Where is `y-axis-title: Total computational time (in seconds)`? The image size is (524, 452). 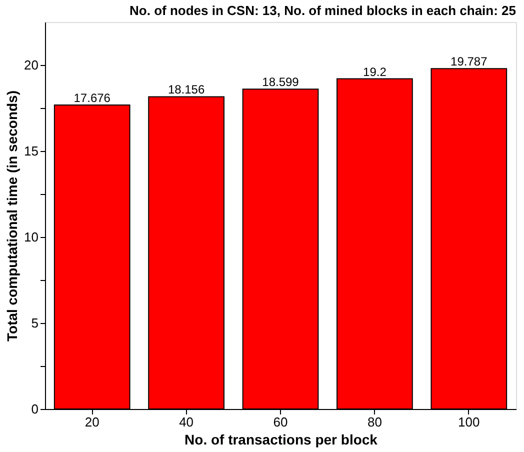 y-axis-title: Total computational time (in seconds) is located at coordinates (12, 216).